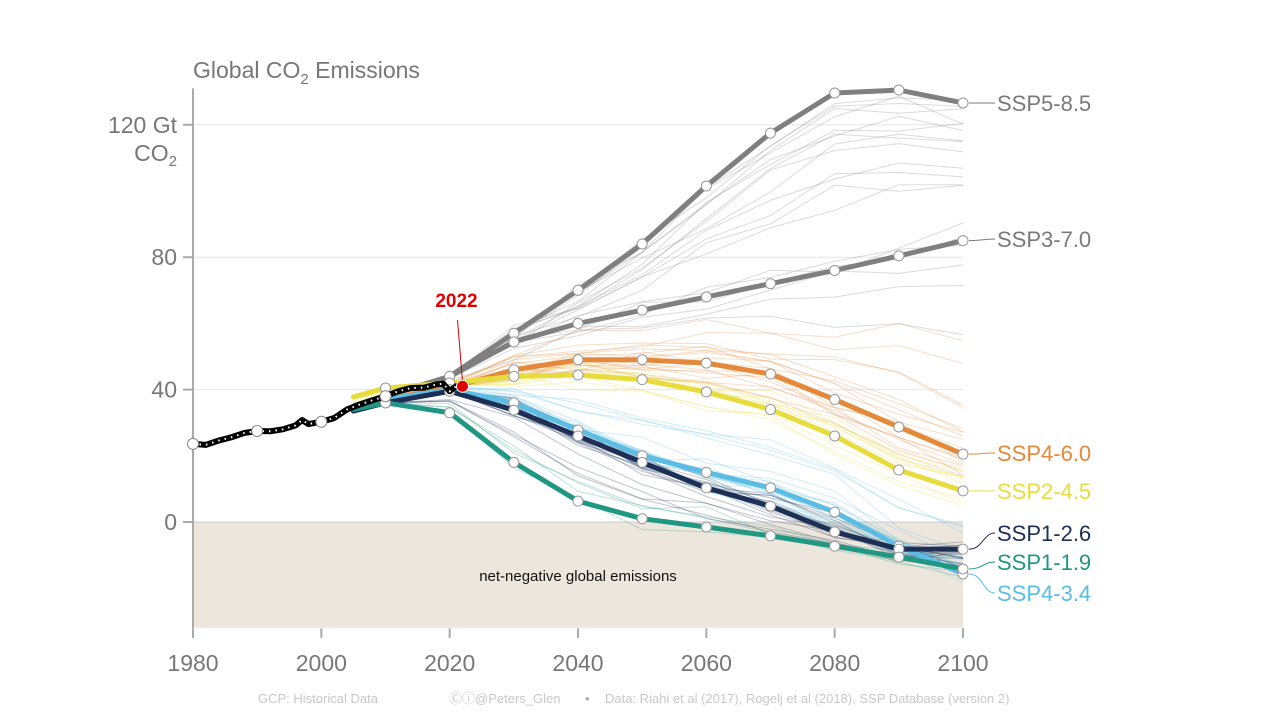 Image resolution: width=1280 pixels, height=720 pixels. Describe the element at coordinates (449, 663) in the screenshot. I see `x-tick-label: 2020` at that location.